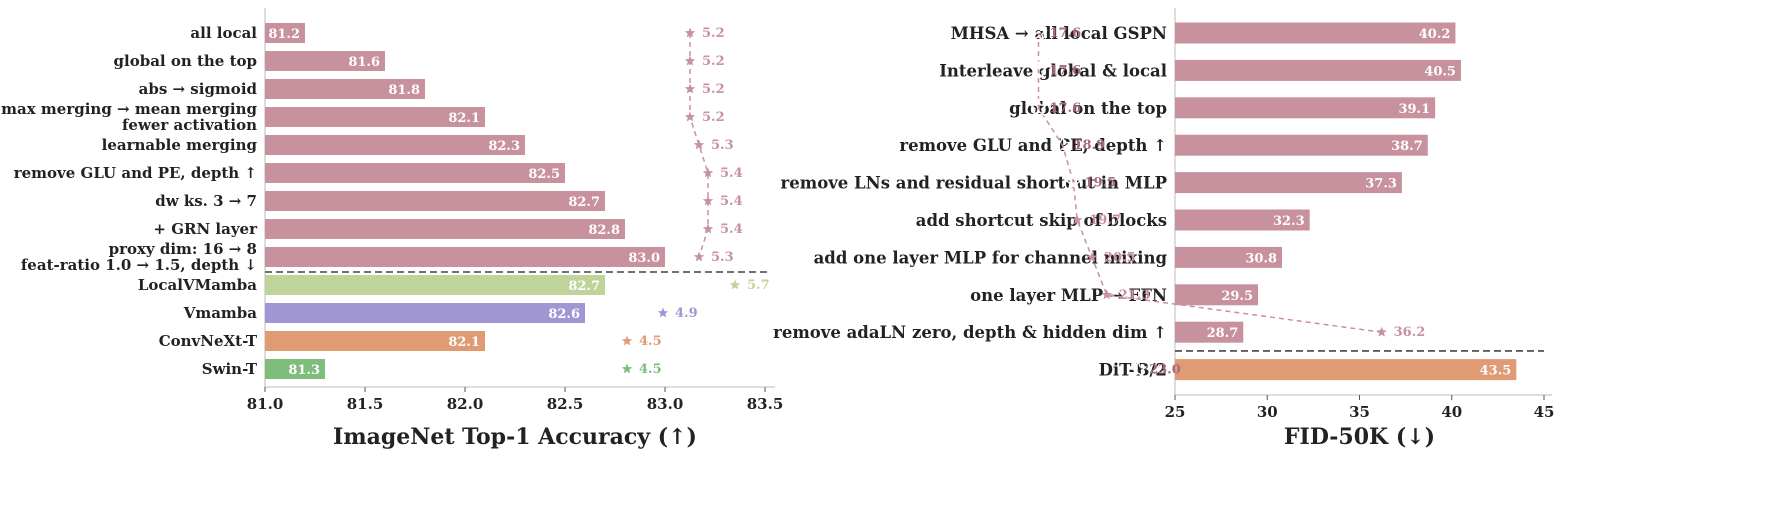  What do you see at coordinates (1435, 34) in the screenshot?
I see `right-bar-value-label: 40.2` at bounding box center [1435, 34].